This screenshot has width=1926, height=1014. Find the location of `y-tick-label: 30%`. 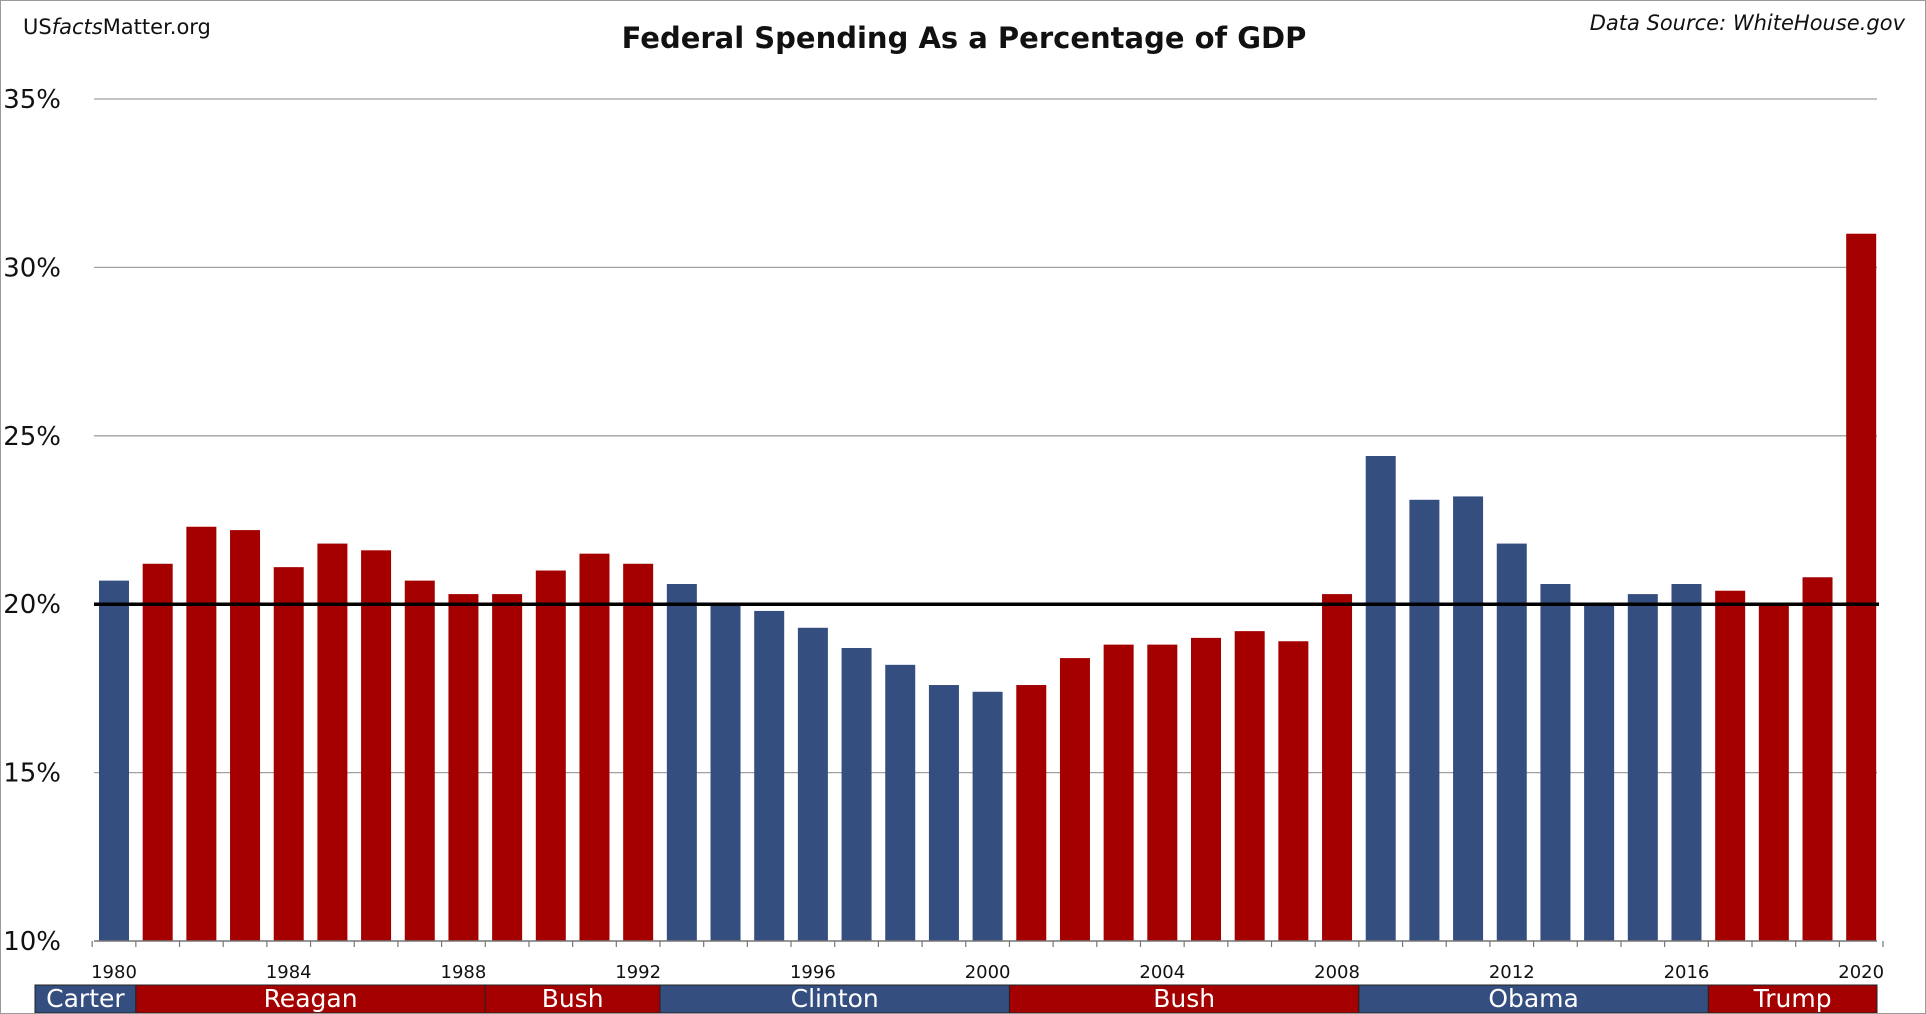

y-tick-label: 30% is located at coordinates (32, 268).